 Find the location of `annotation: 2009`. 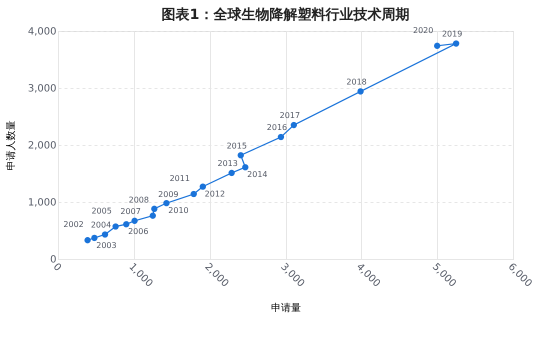

annotation: 2009 is located at coordinates (168, 194).